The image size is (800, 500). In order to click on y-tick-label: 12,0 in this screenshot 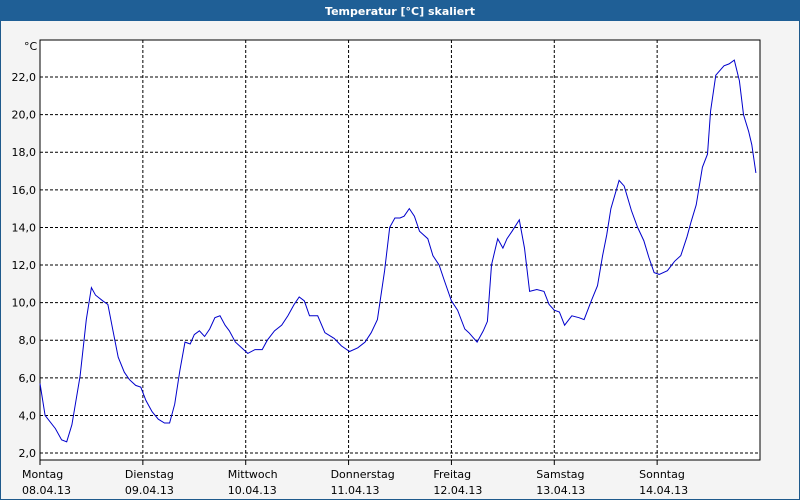, I will do `click(24, 265)`.